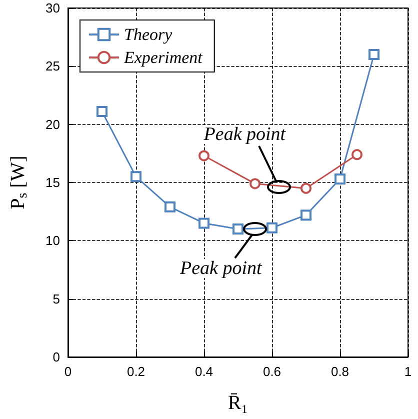  Describe the element at coordinates (163, 57) in the screenshot. I see `legend-label: Experiment` at that location.